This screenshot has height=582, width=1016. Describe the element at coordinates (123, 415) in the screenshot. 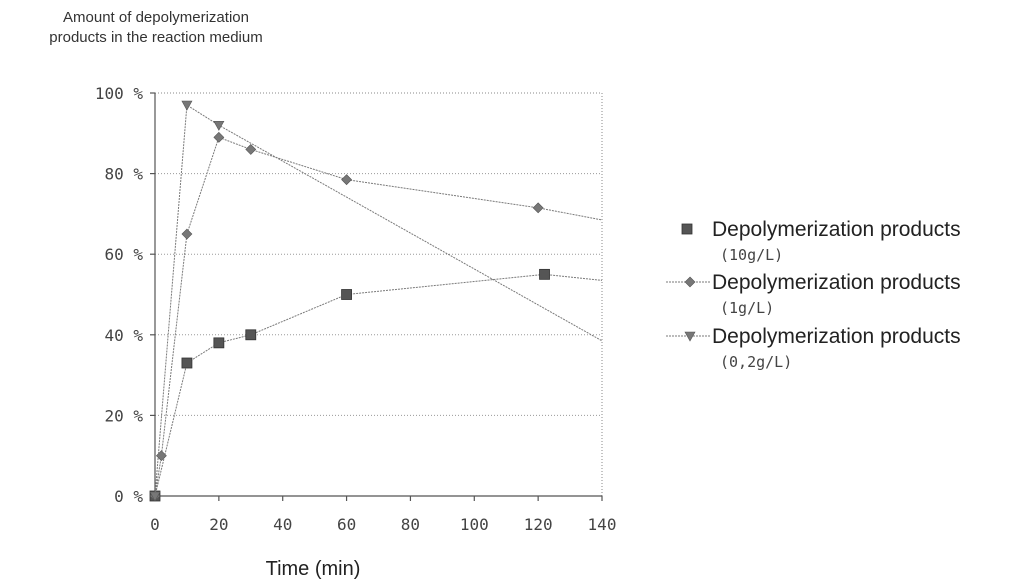

I see `y-tick-label: 20 %` at that location.